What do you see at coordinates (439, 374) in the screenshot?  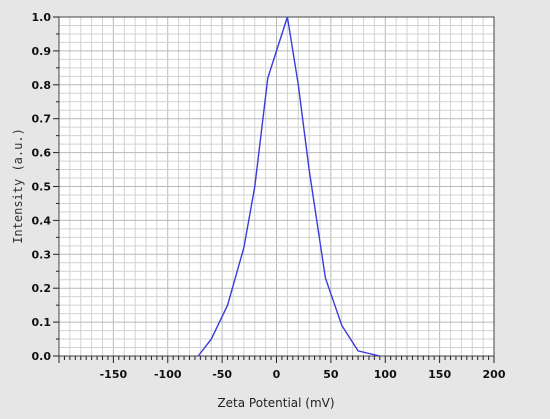 I see `x-tick-label: 150` at bounding box center [439, 374].